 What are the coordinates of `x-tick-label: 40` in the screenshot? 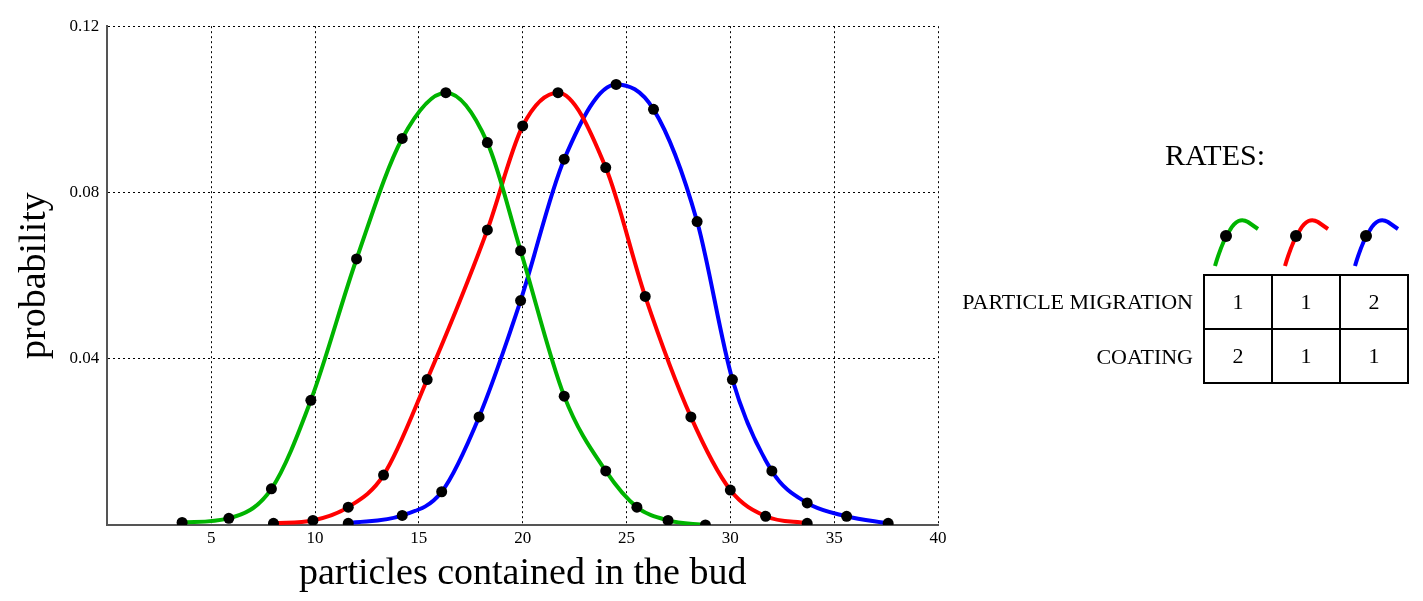 It's located at (938, 537).